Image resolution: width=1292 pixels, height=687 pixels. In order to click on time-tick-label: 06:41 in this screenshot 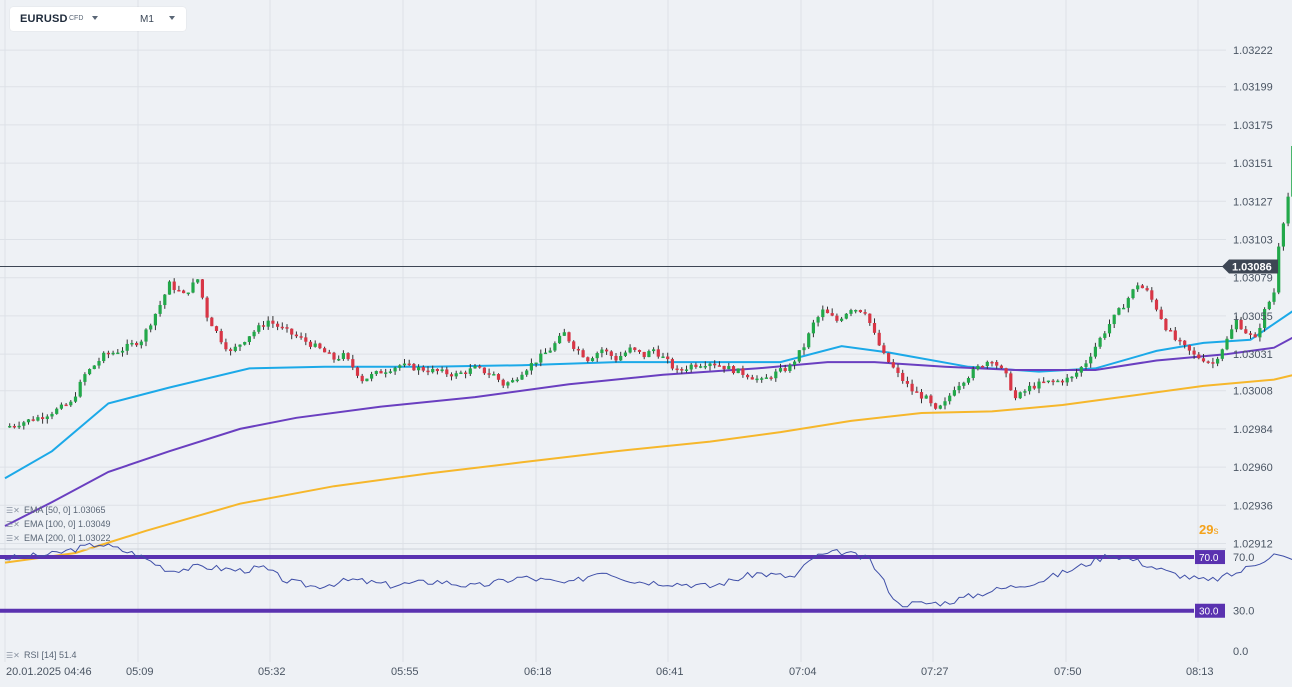, I will do `click(670, 672)`.